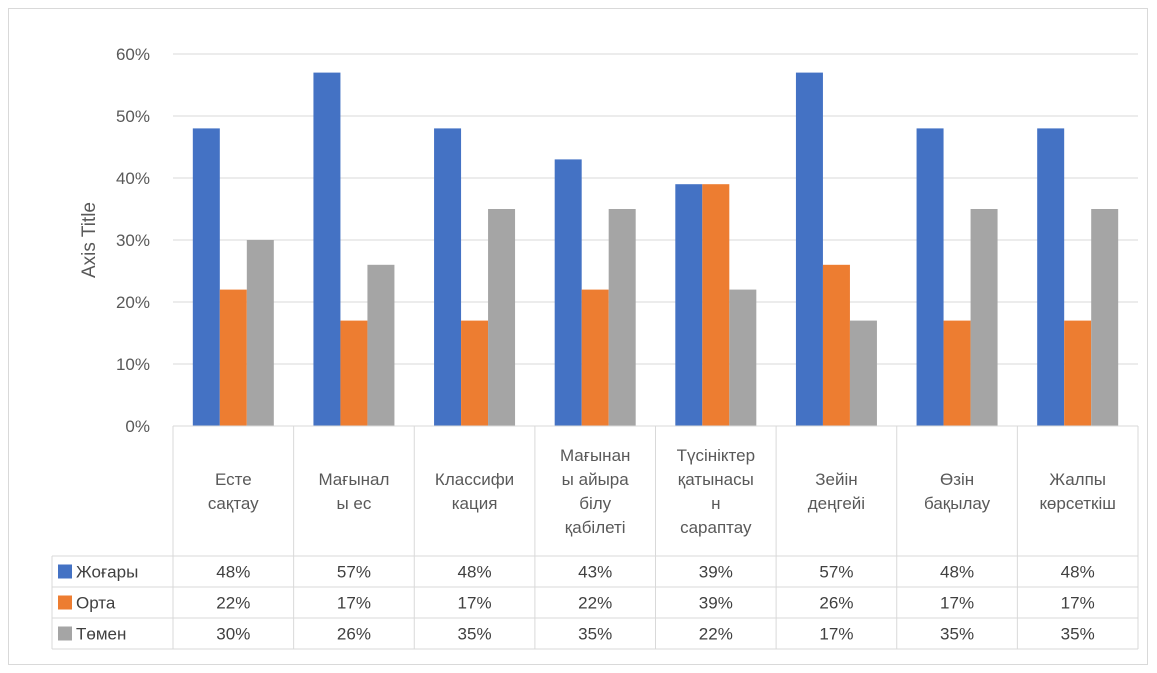 The image size is (1157, 673). Describe the element at coordinates (595, 527) in the screenshot. I see `category-label-line: қабілеті` at that location.